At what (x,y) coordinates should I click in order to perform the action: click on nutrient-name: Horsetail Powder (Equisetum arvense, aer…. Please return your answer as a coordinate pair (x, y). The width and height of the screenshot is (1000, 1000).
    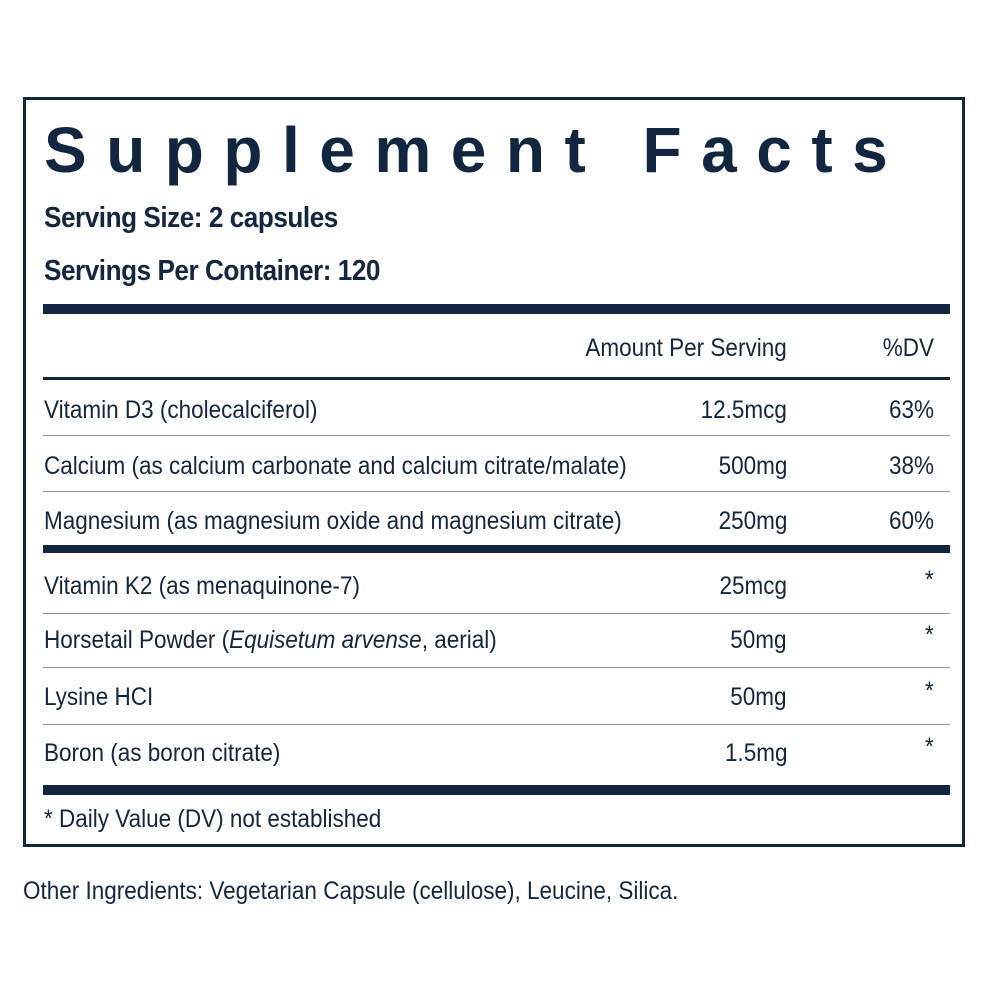
    Looking at the image, I should click on (270, 640).